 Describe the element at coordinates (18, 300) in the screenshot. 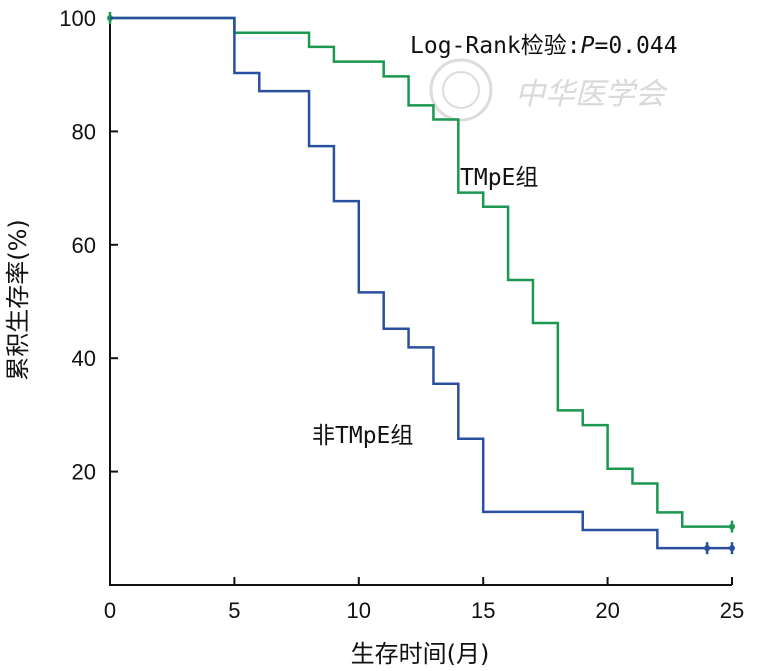

I see `y-axis-title: 累积生存率(%)` at that location.